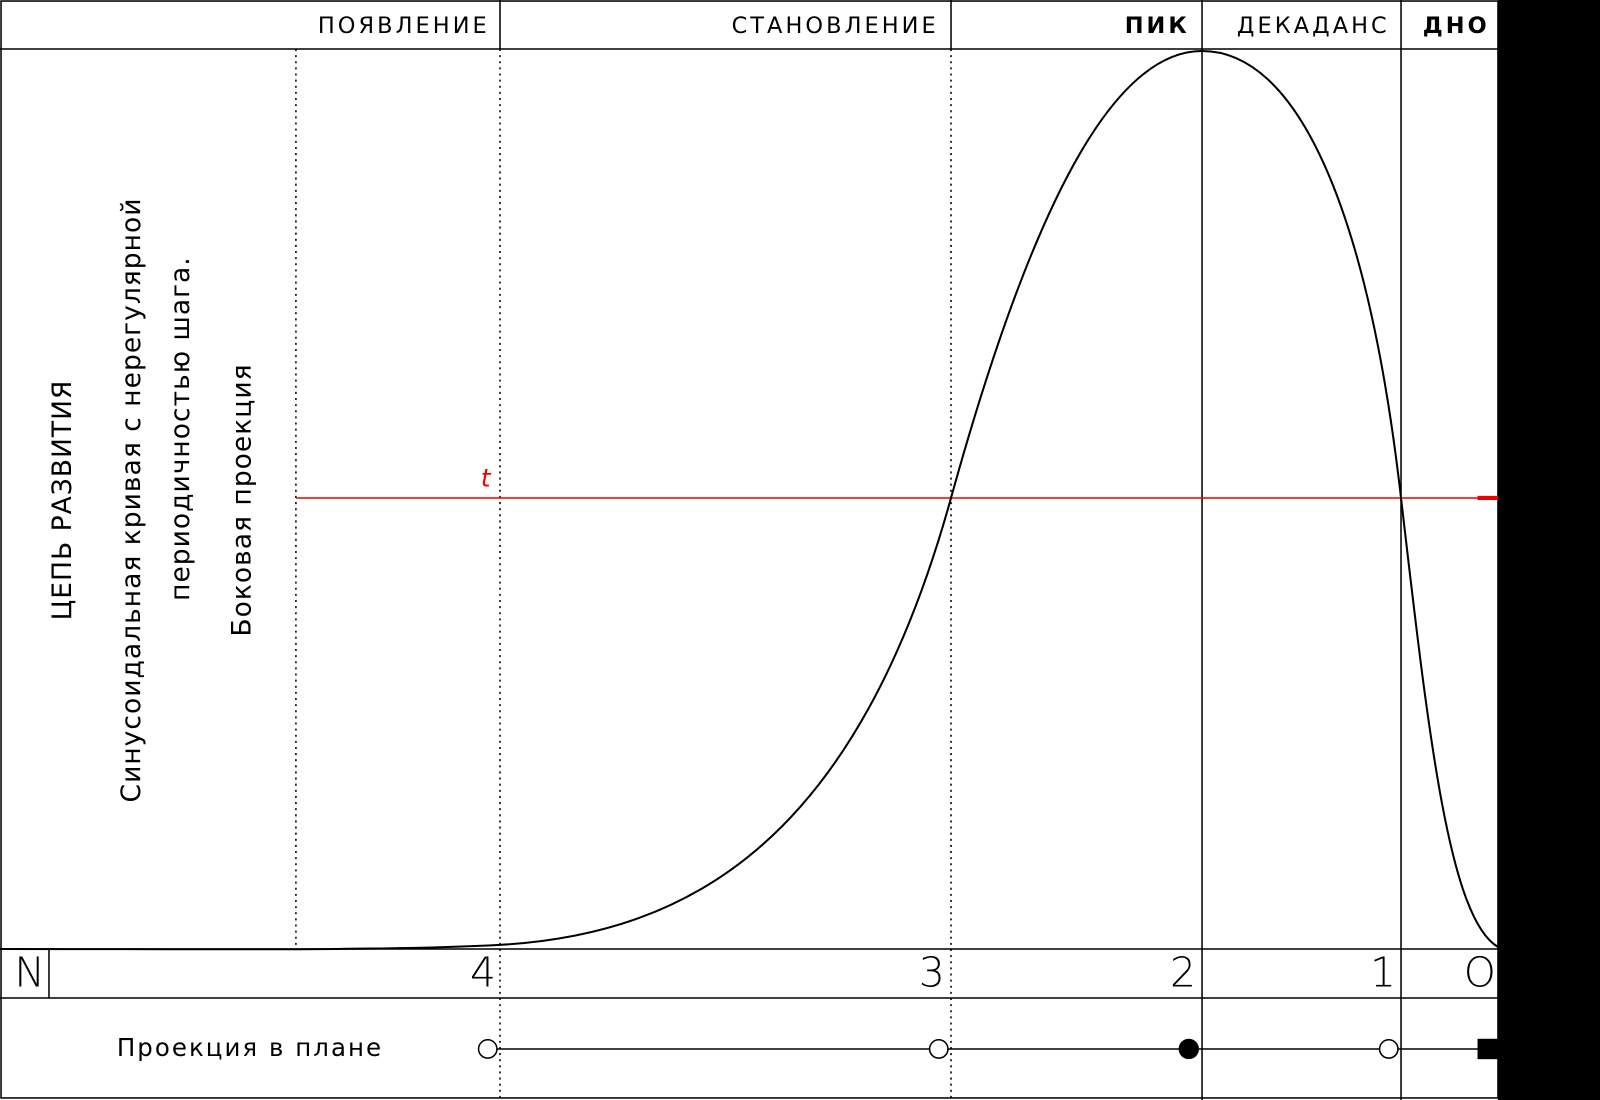  What do you see at coordinates (1157, 26) in the screenshot?
I see `stage-label: ПИК` at bounding box center [1157, 26].